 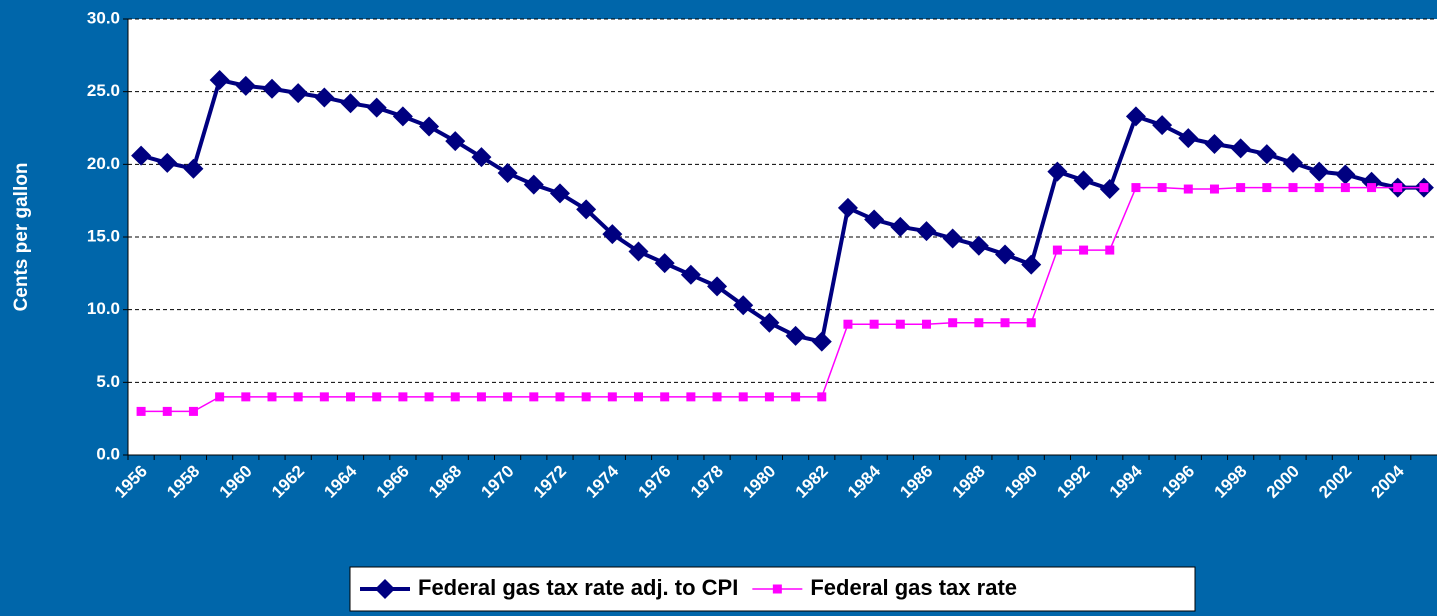 What do you see at coordinates (445, 482) in the screenshot?
I see `x-tick-label: 1968` at bounding box center [445, 482].